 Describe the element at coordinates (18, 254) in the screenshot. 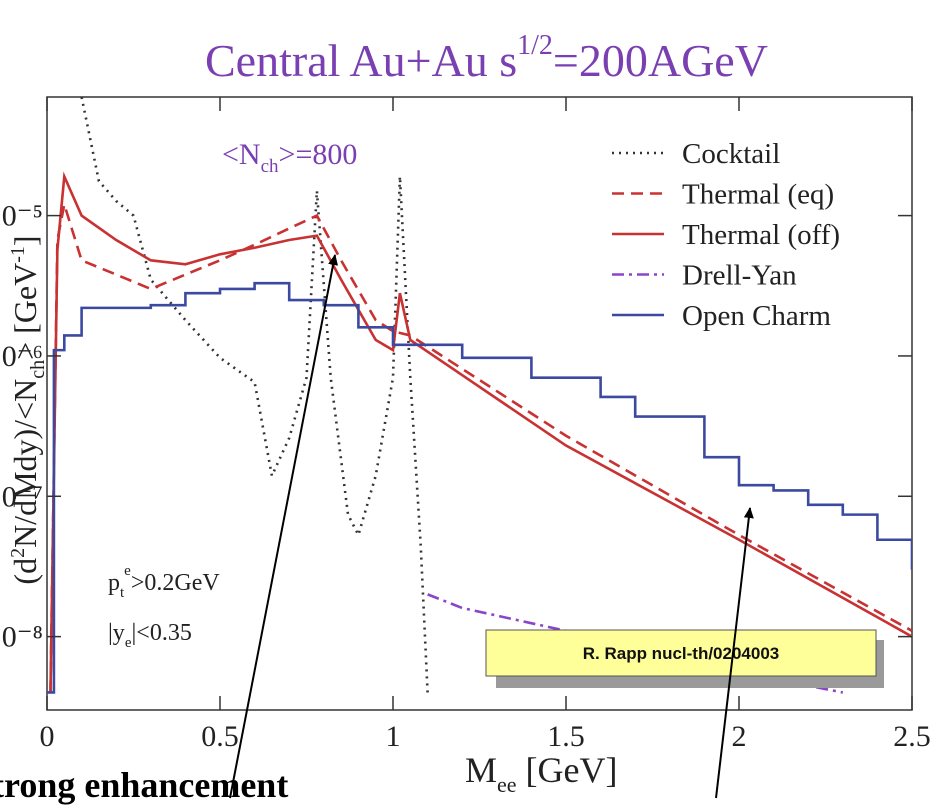

I see `y-label-sup: -1` at that location.